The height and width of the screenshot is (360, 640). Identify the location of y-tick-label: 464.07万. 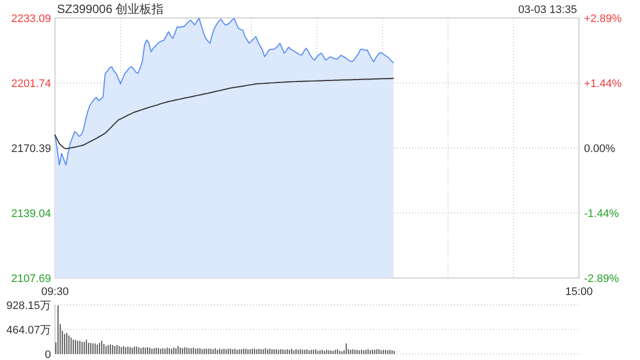
(28, 330).